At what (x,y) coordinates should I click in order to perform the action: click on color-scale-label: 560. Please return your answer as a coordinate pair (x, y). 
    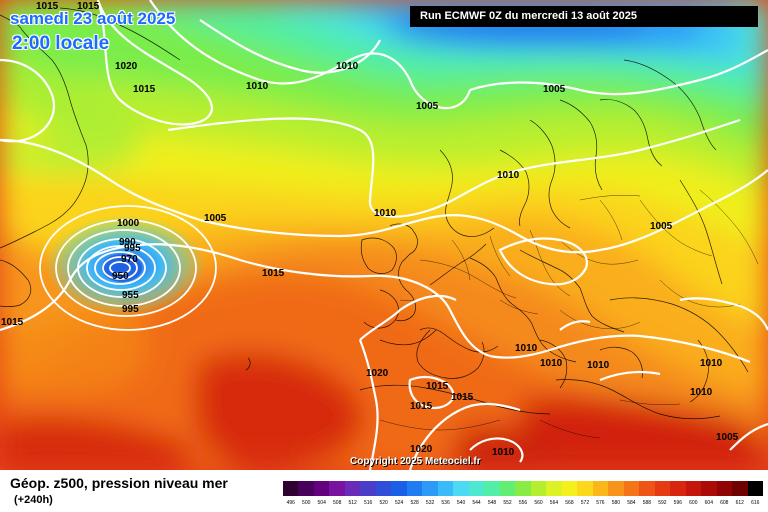
    Looking at the image, I should click on (538, 503).